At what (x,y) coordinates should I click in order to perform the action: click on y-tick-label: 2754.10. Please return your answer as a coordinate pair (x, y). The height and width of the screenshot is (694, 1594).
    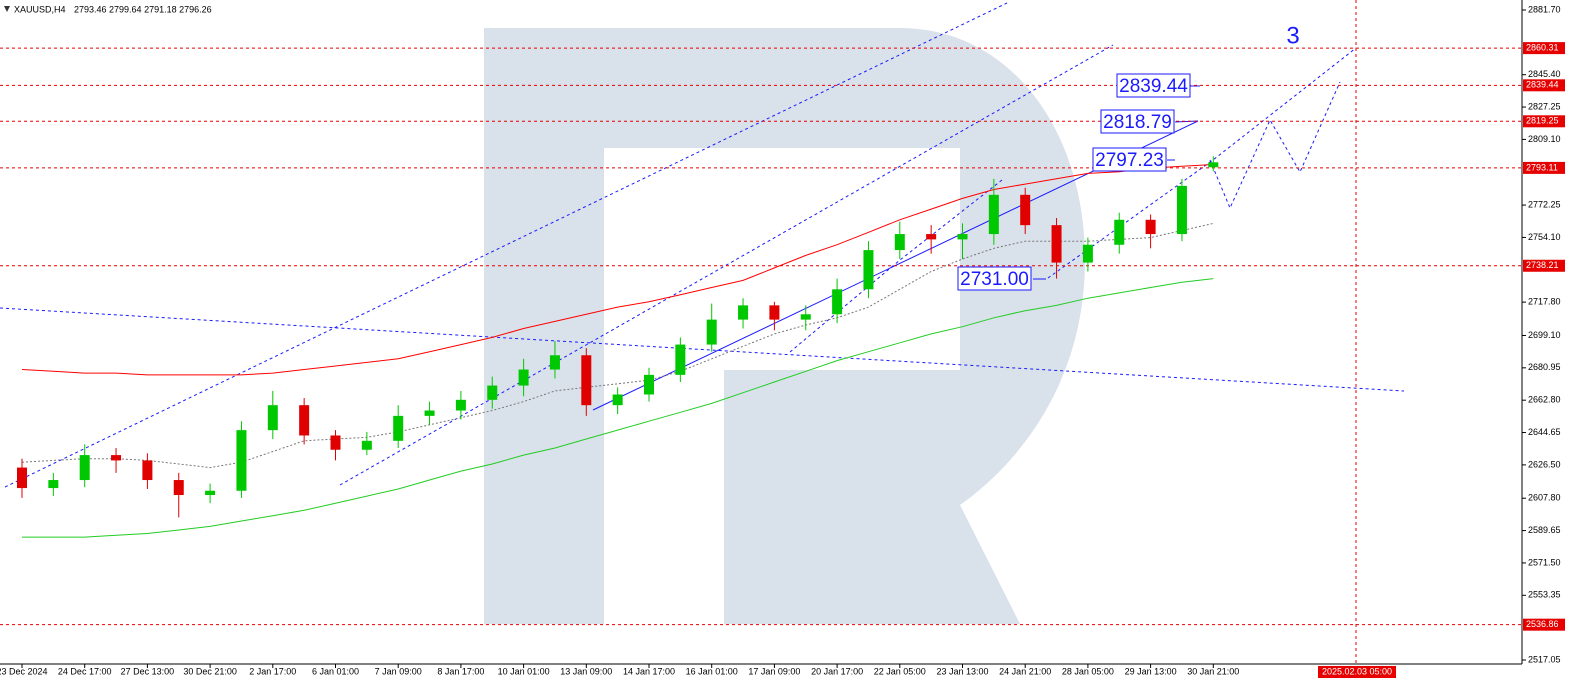
    Looking at the image, I should click on (1544, 237).